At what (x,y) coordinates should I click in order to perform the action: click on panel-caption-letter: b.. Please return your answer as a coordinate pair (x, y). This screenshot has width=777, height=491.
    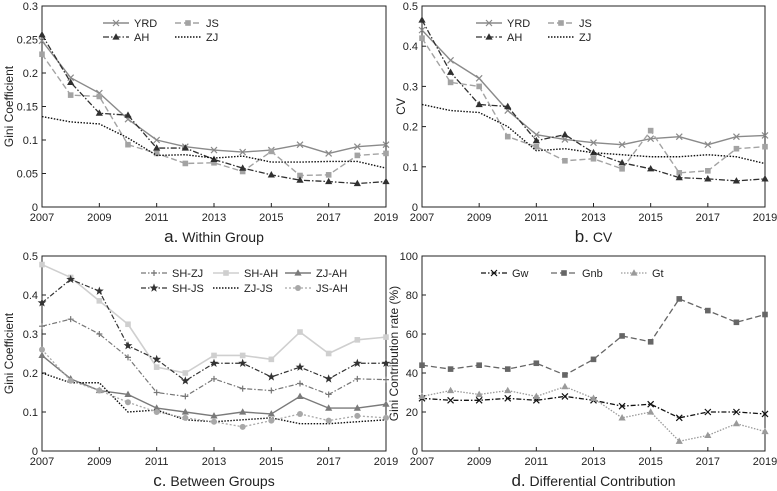
    Looking at the image, I should click on (582, 236).